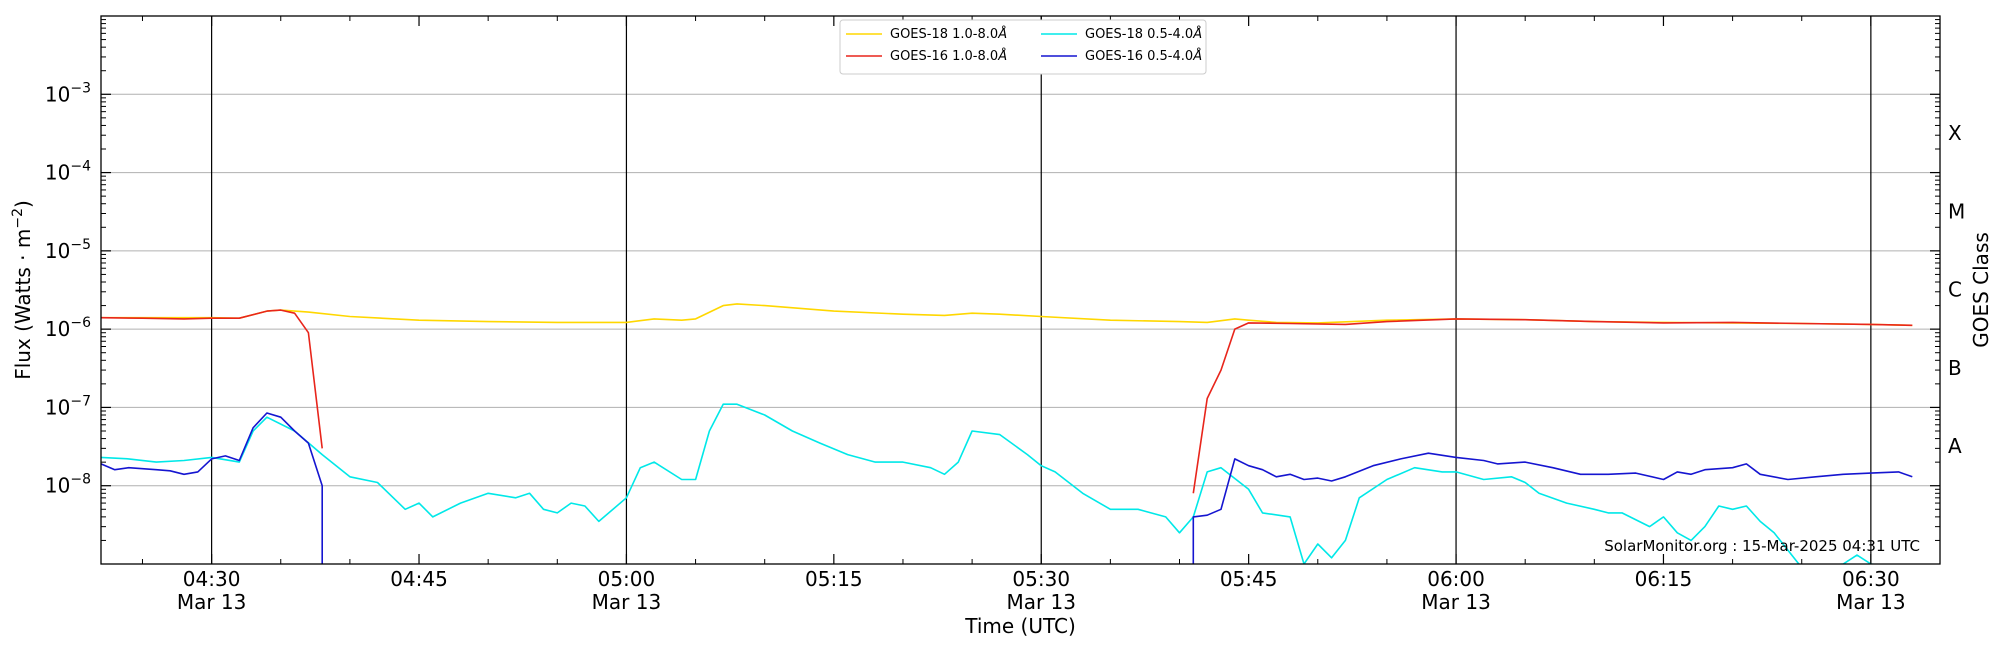 The height and width of the screenshot is (650, 2000). I want to click on y-axis-title: Flux (Watts · m−2), so click(22, 290).